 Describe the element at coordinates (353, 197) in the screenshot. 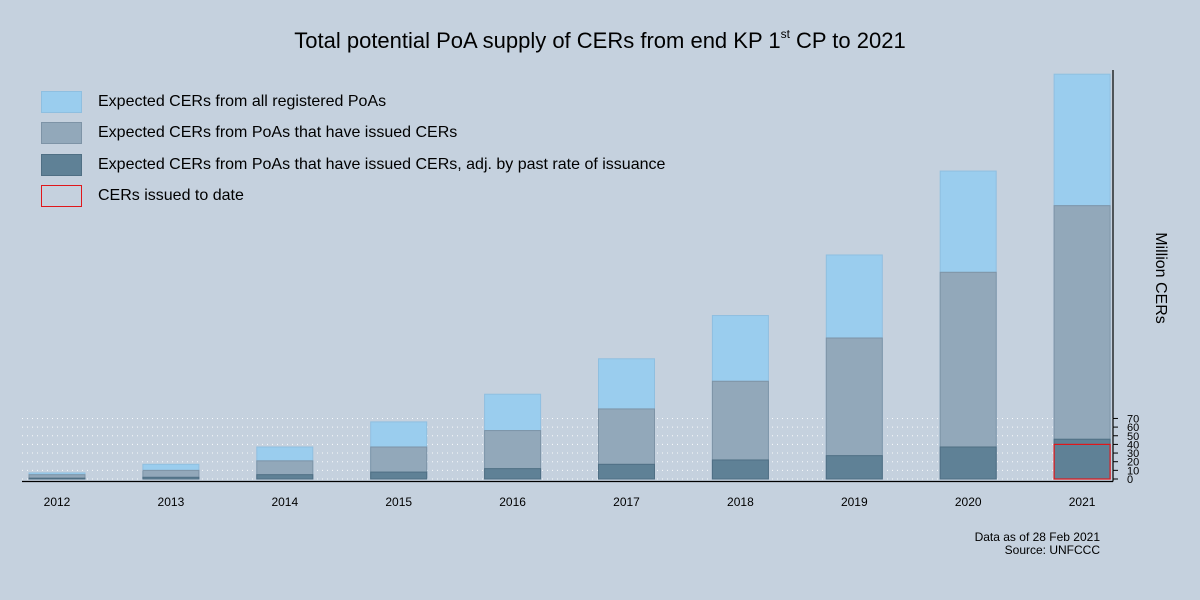

I see `legend-item: CERs issued to date` at that location.